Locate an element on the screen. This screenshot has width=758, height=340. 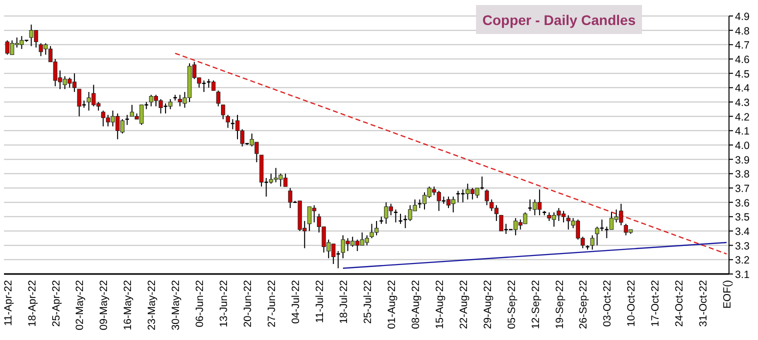
x-tick-label: 31-Oct-22 is located at coordinates (704, 303).